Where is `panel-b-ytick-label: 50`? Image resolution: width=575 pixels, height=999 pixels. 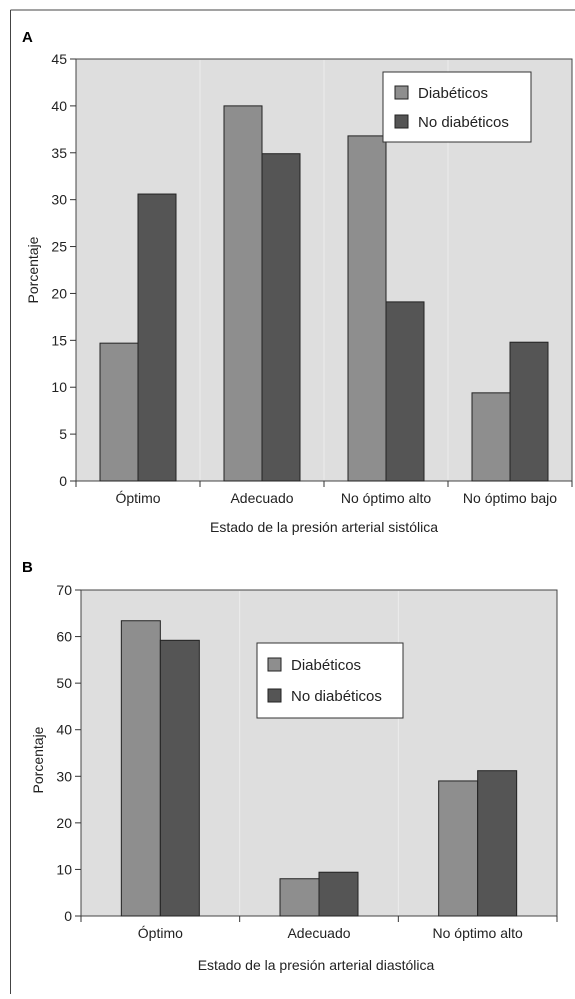 panel-b-ytick-label: 50 is located at coordinates (64, 683).